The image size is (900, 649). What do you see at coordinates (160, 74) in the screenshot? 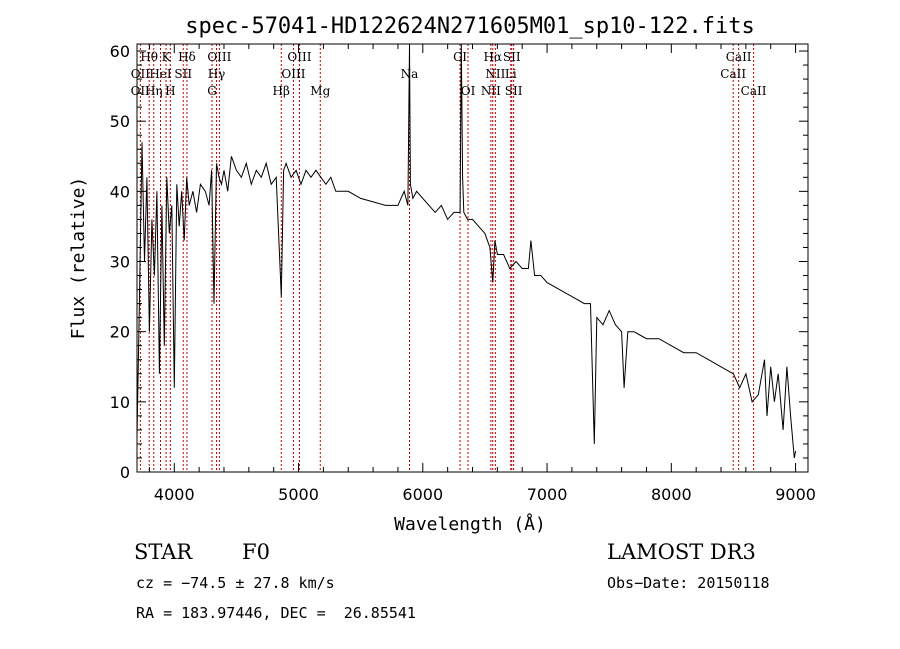
I see `line-marker-label: HeI` at bounding box center [160, 74].